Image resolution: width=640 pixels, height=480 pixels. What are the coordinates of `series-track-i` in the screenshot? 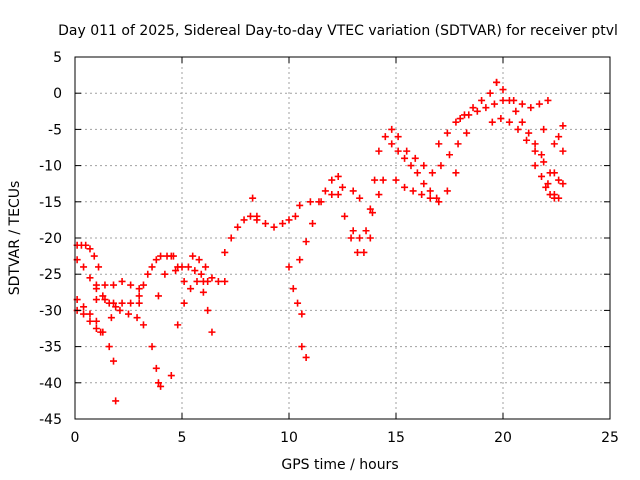 It's located at (156, 276).